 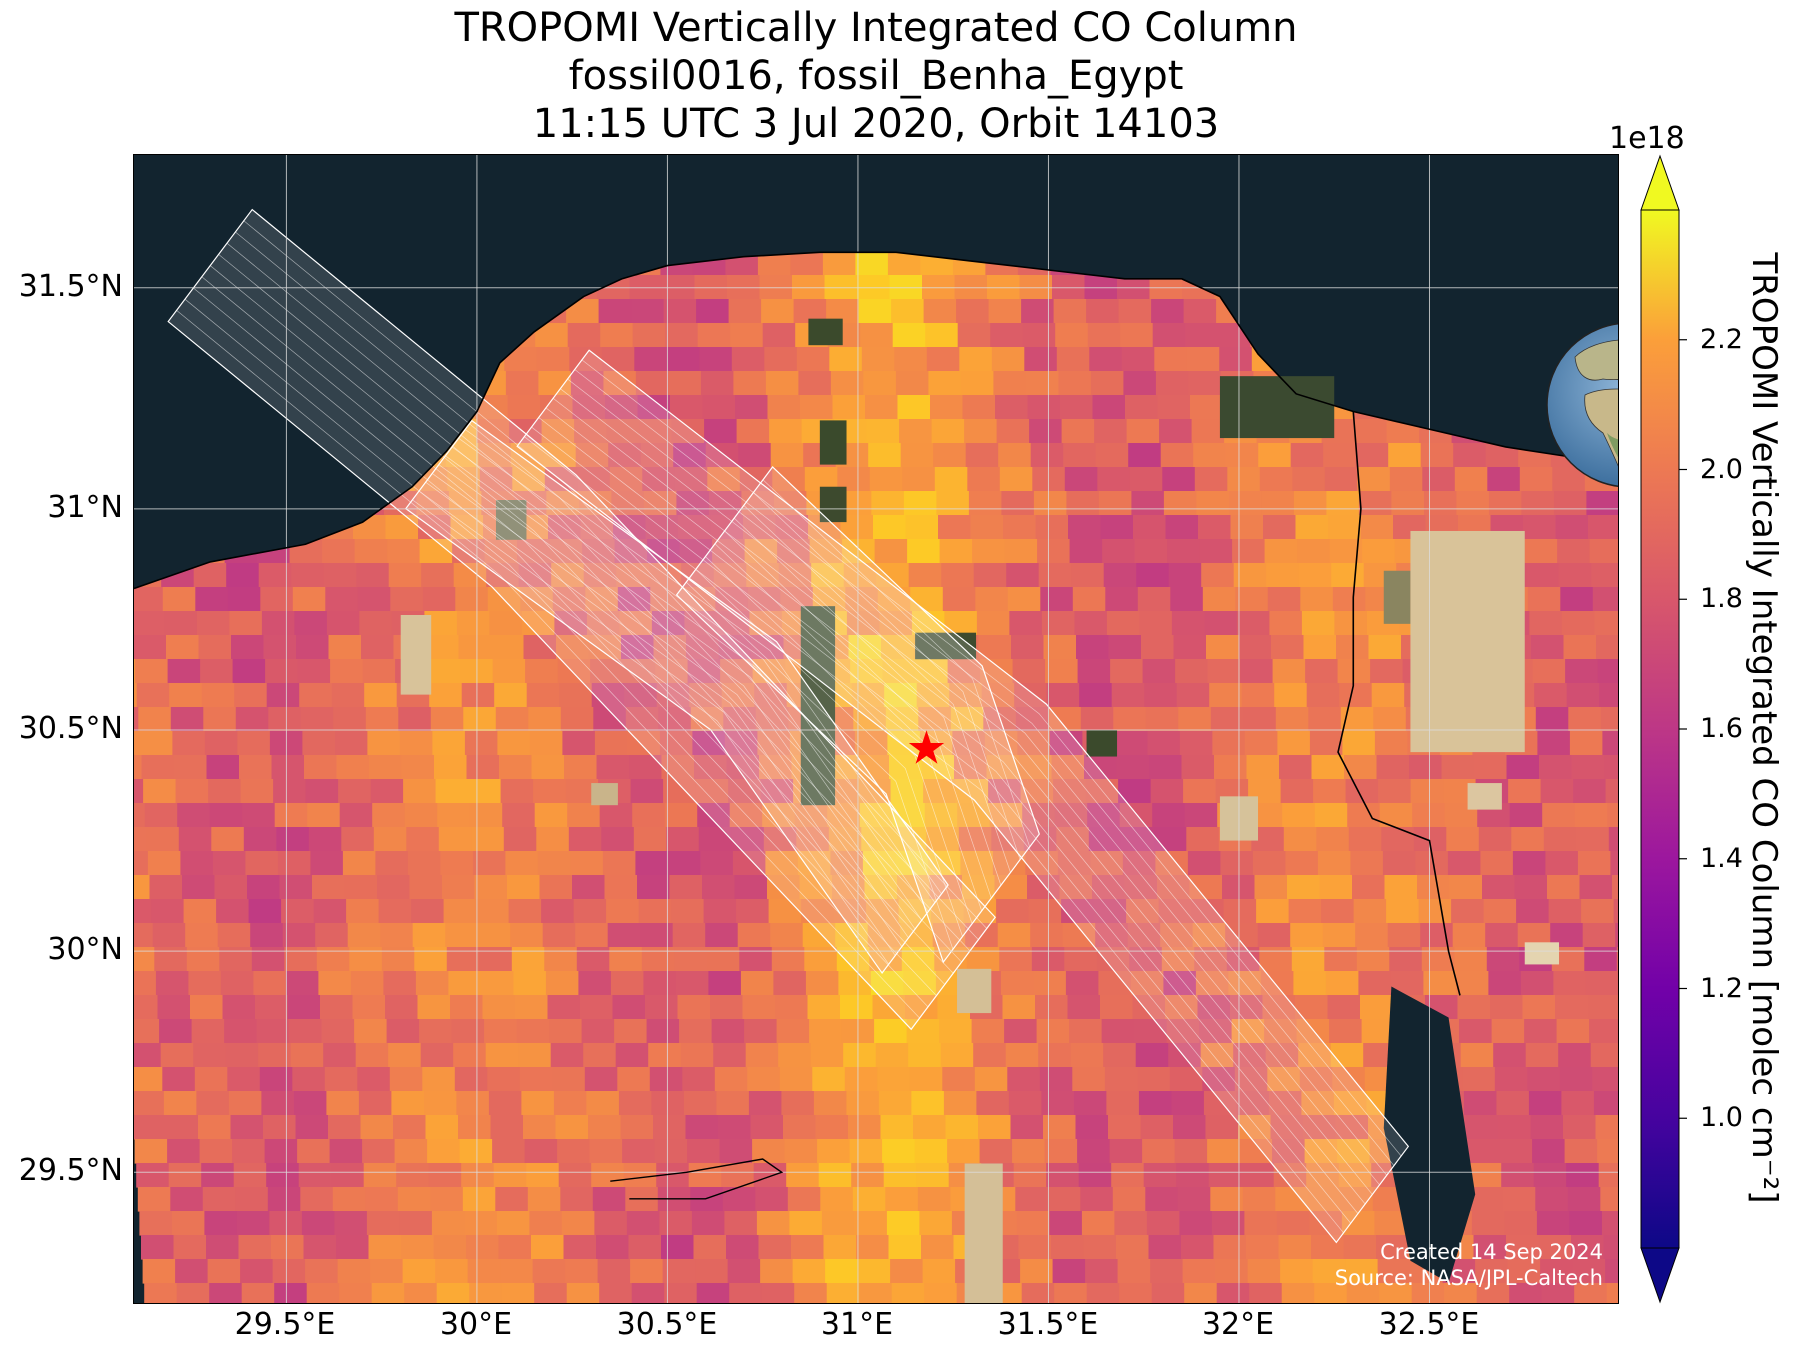 I want to click on globe-central-africa, so click(x=1612, y=445).